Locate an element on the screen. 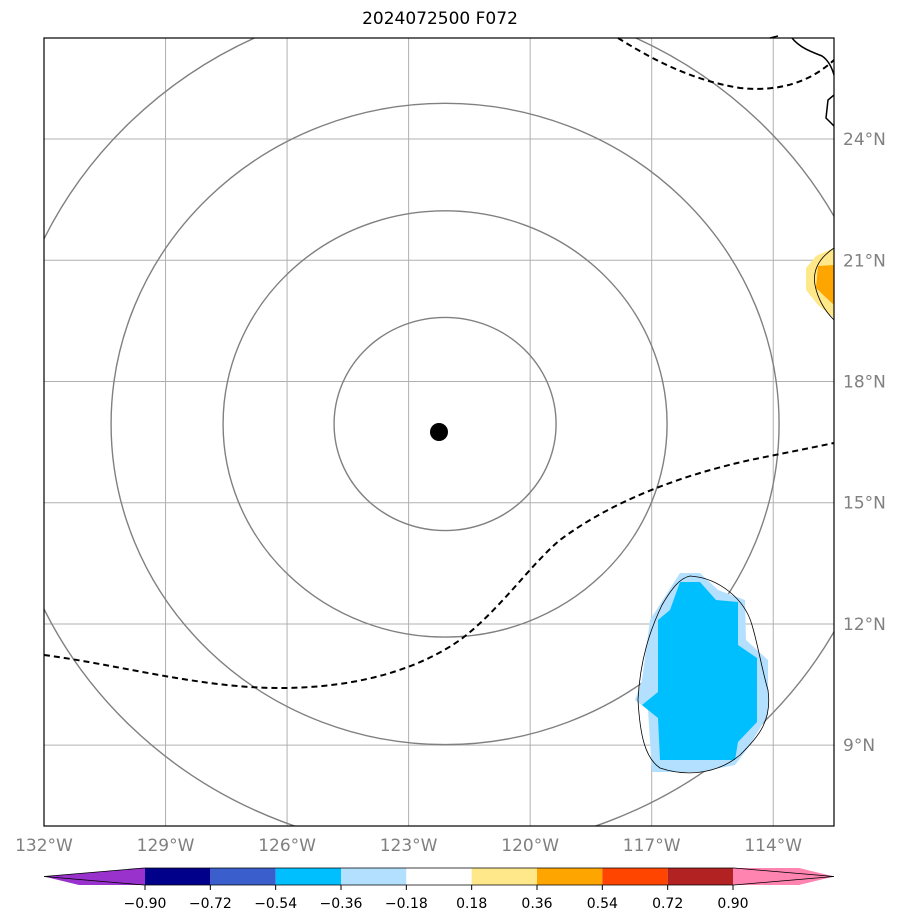  colorbar-extension-high is located at coordinates (783, 876).